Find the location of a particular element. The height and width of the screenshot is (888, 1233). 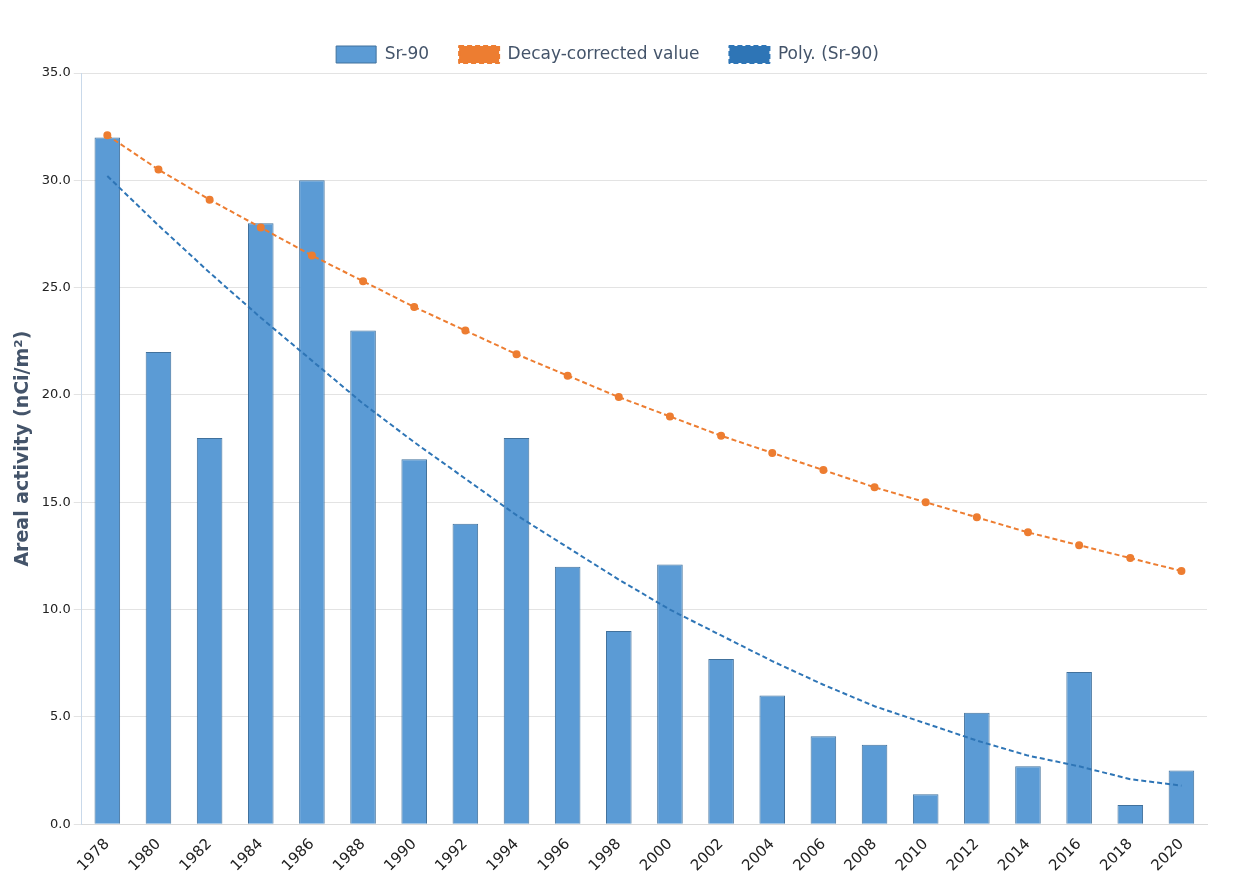

legend-label: Decay-corrected value is located at coordinates (603, 52).